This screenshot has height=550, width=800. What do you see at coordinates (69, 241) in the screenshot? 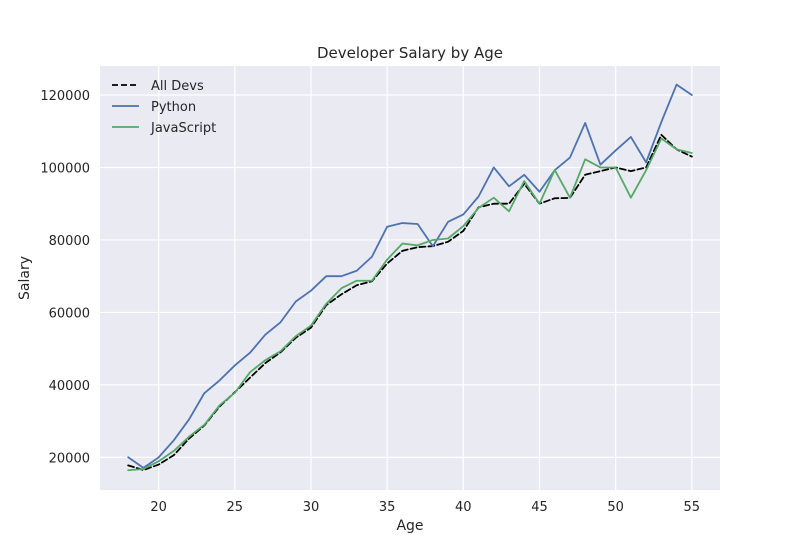
I see `y-tick-label: 80000` at bounding box center [69, 241].